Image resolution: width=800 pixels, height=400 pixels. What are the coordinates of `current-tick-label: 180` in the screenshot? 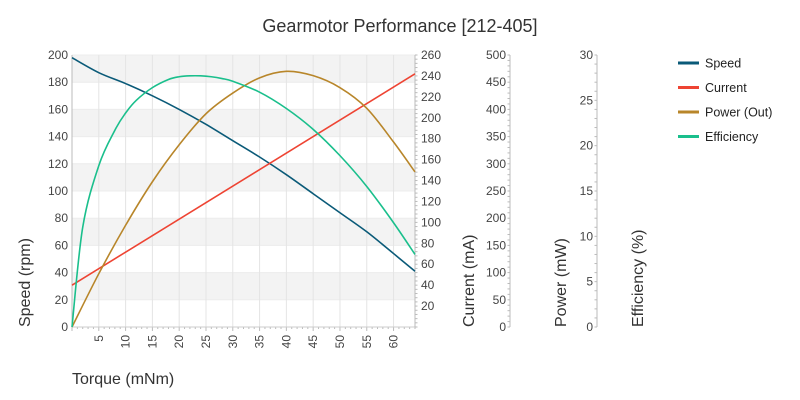 It's located at (431, 139).